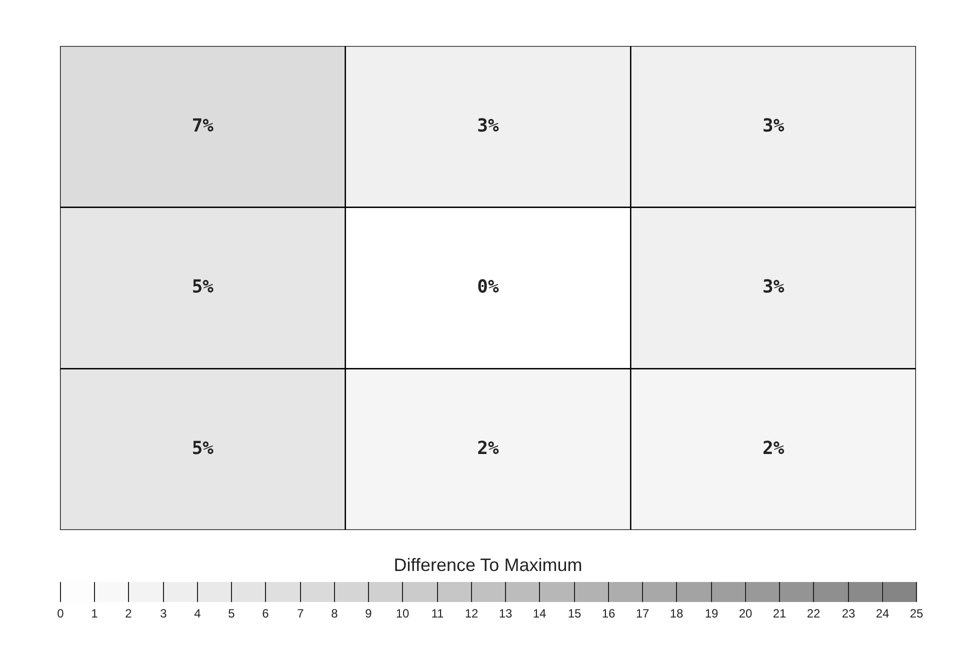 The width and height of the screenshot is (970, 660). I want to click on color-bar-label: 25, so click(917, 613).